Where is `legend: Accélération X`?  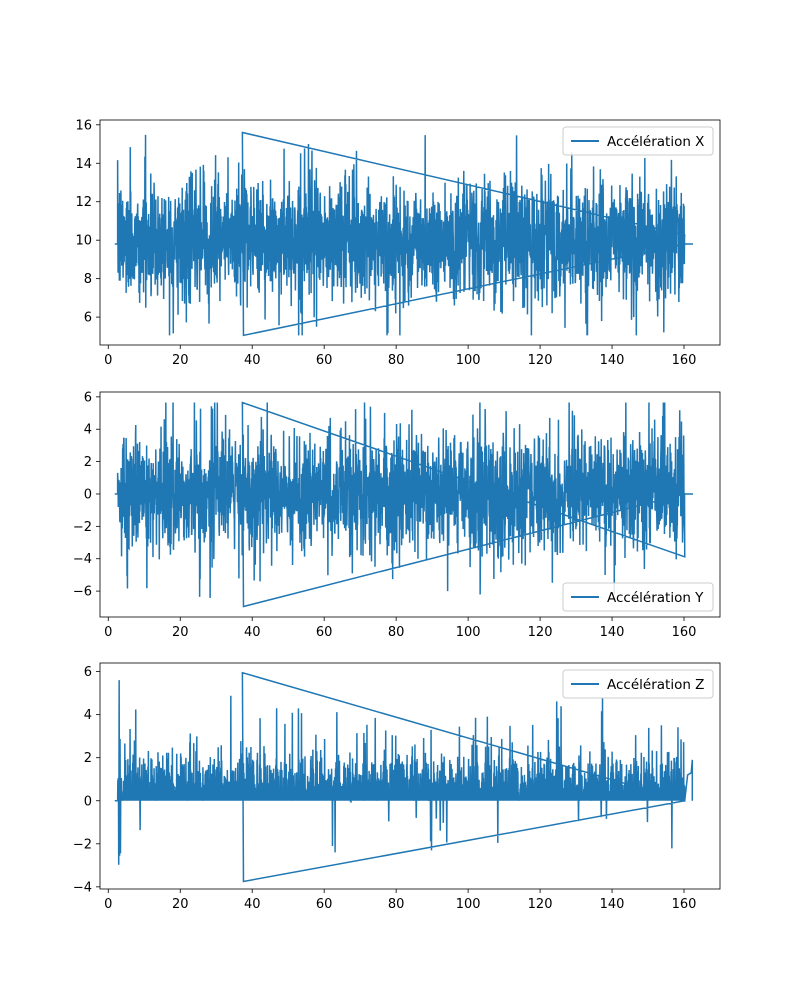
legend: Accélération X is located at coordinates (638, 141).